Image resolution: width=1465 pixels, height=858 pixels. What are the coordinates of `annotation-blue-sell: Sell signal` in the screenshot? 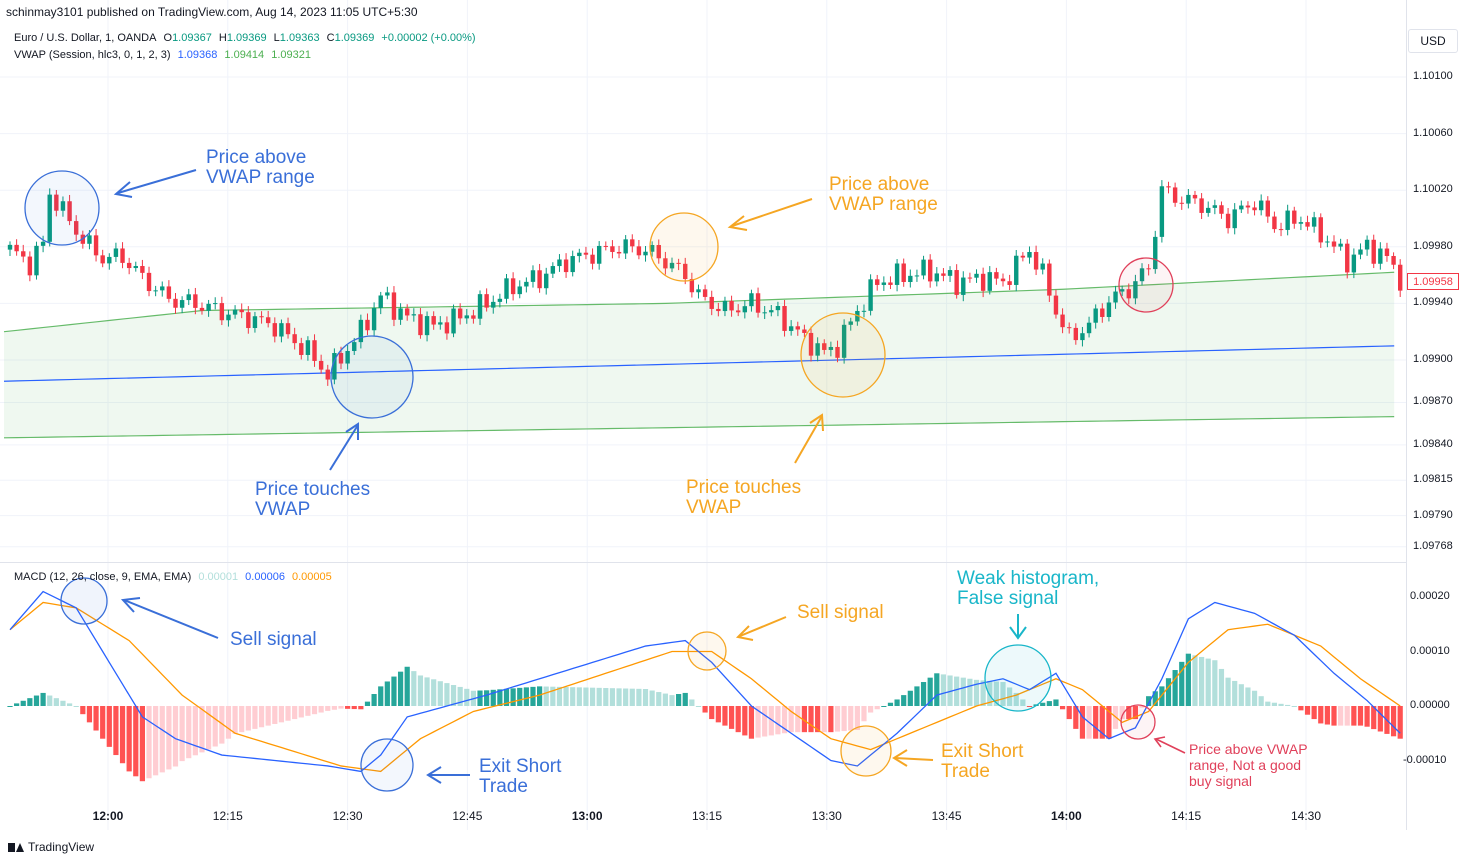 It's located at (273, 639).